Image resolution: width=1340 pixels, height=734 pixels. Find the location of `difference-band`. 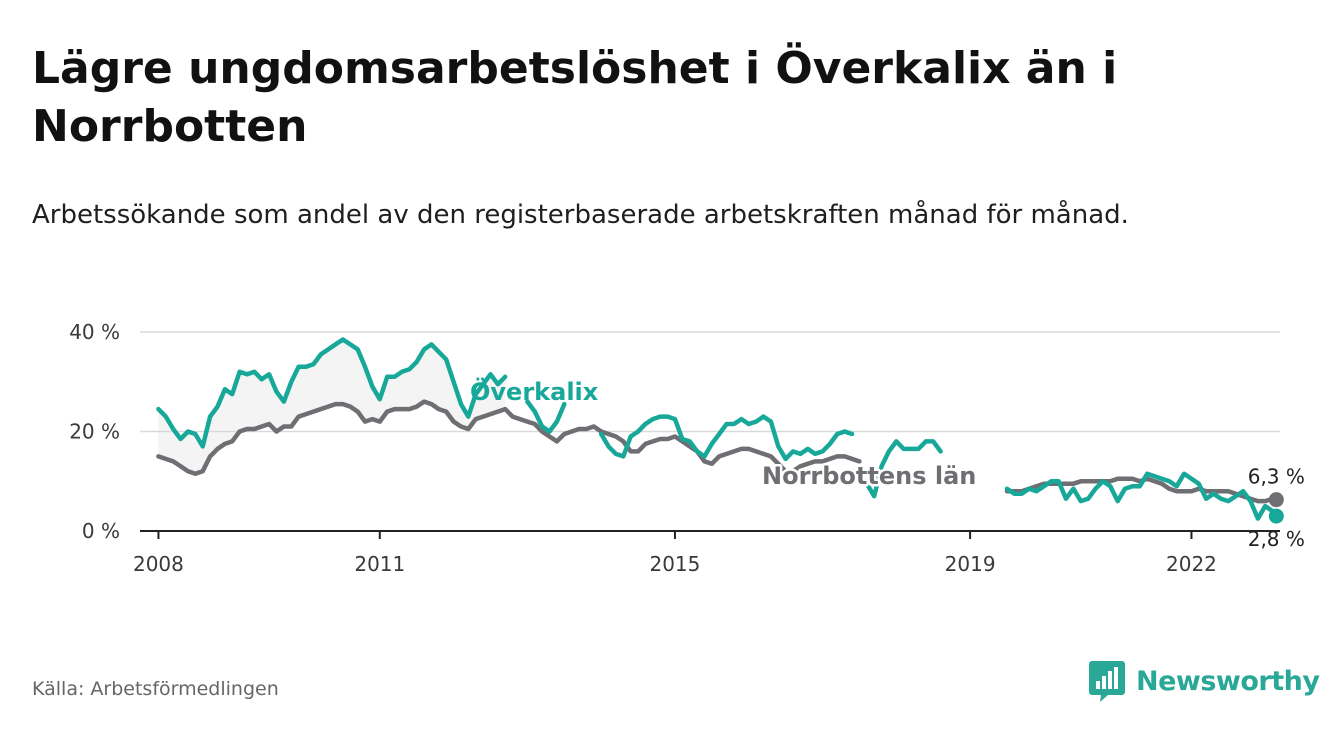

difference-band is located at coordinates (332, 406).